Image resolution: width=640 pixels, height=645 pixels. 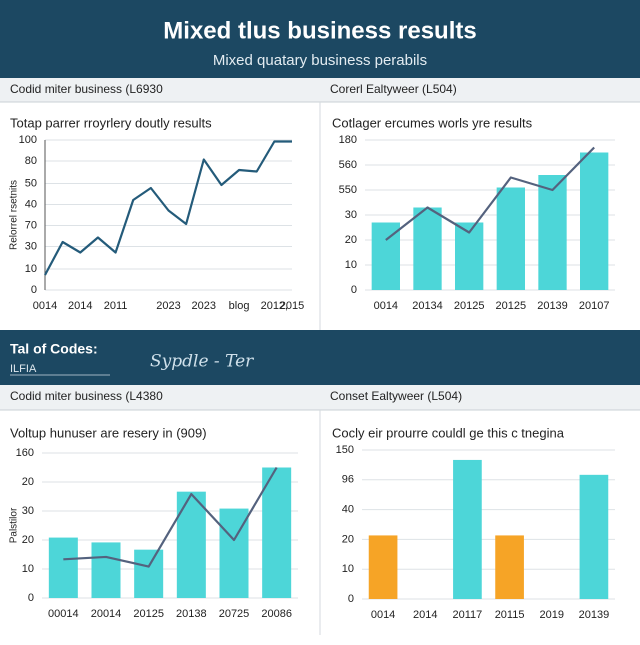 What do you see at coordinates (393, 89) in the screenshot?
I see `panel-header: Corerl Ealtyweer (L504)` at bounding box center [393, 89].